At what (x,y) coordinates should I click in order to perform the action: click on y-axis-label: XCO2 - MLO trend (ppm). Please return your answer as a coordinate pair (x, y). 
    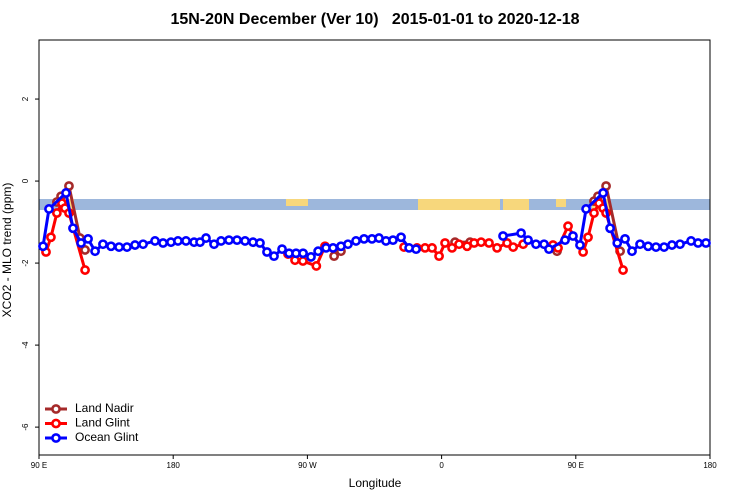
    Looking at the image, I should click on (7, 250).